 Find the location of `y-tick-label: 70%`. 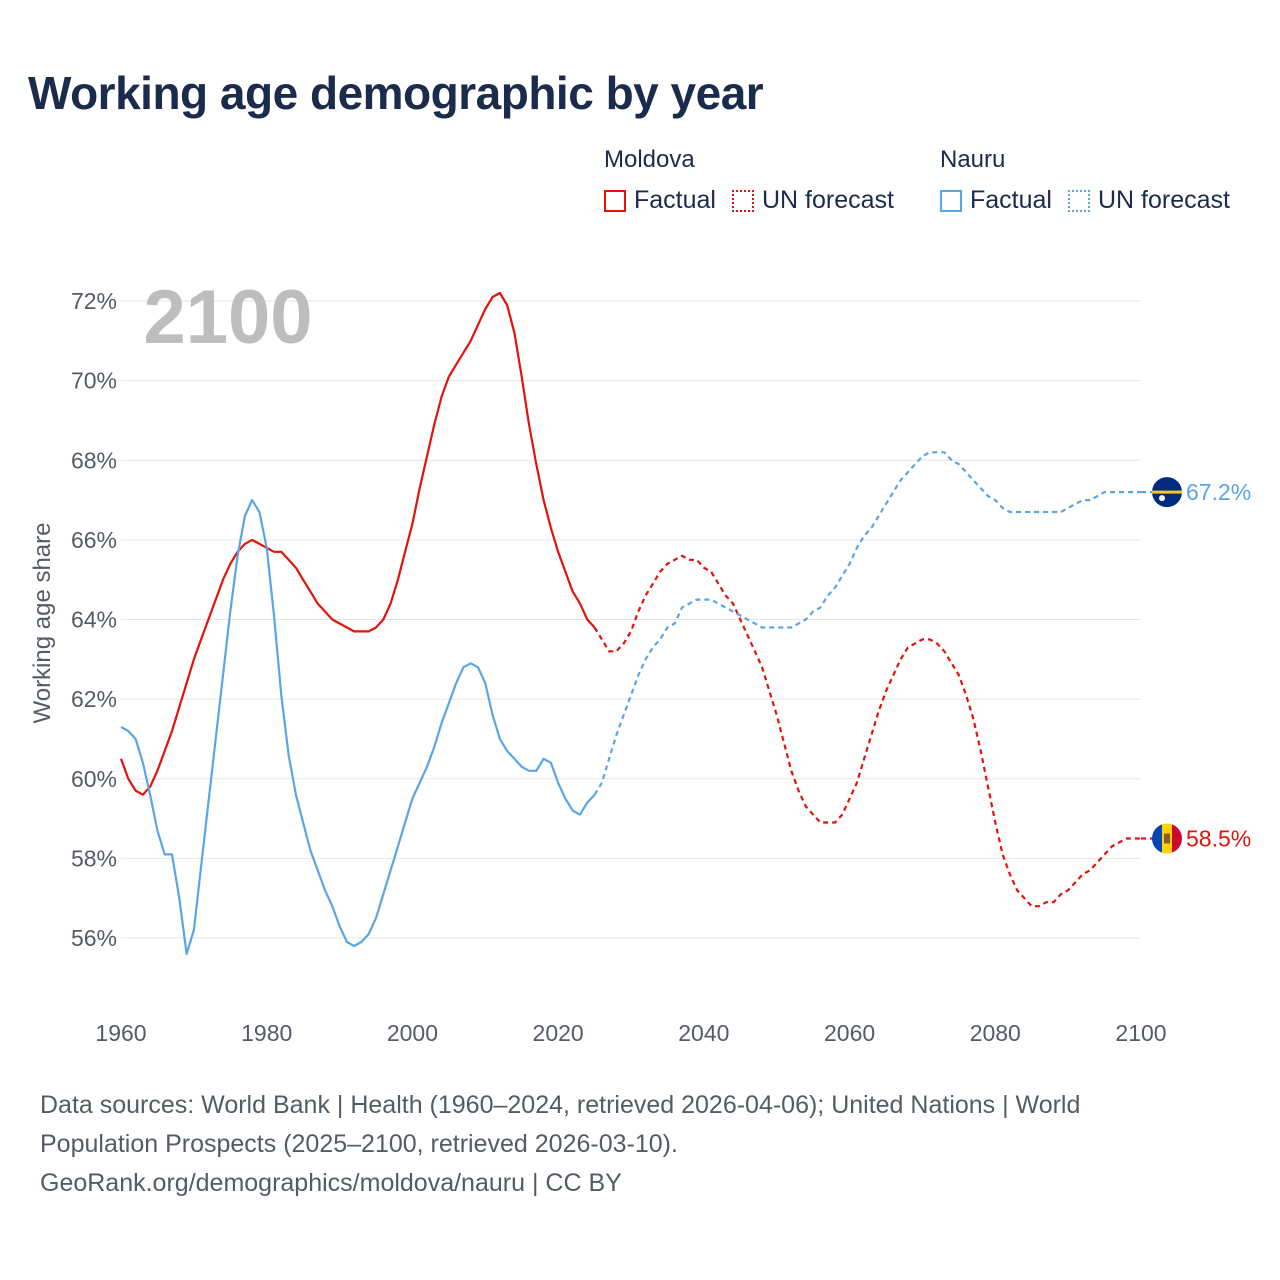

y-tick-label: 70% is located at coordinates (94, 381).